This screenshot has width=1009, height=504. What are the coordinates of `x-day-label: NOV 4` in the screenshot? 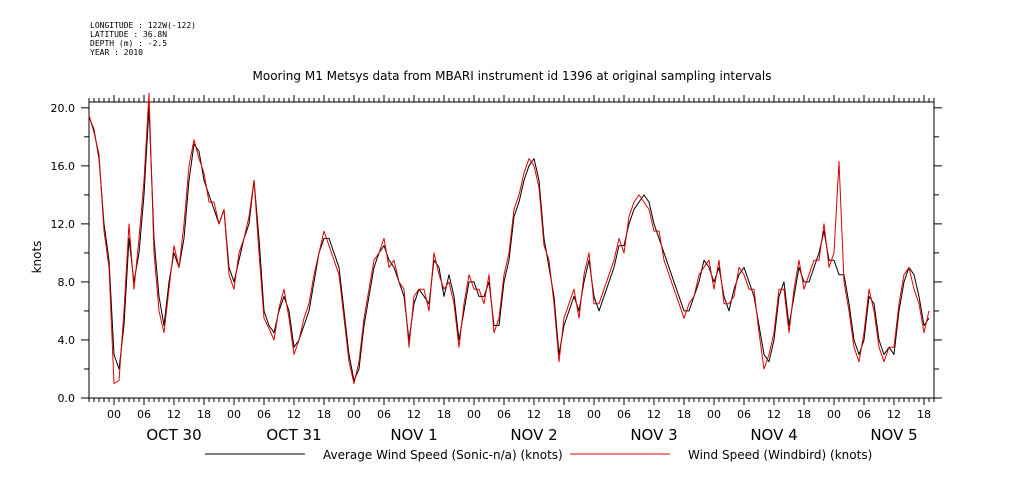 It's located at (773, 435).